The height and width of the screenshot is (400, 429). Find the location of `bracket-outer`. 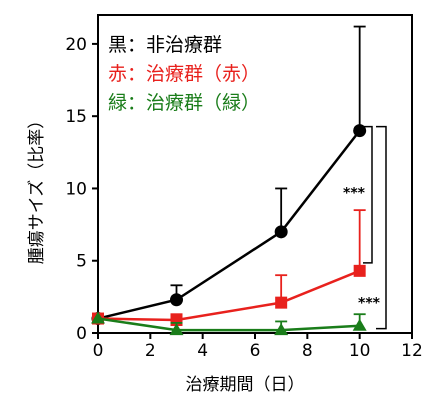

bracket-outer is located at coordinates (381, 227).